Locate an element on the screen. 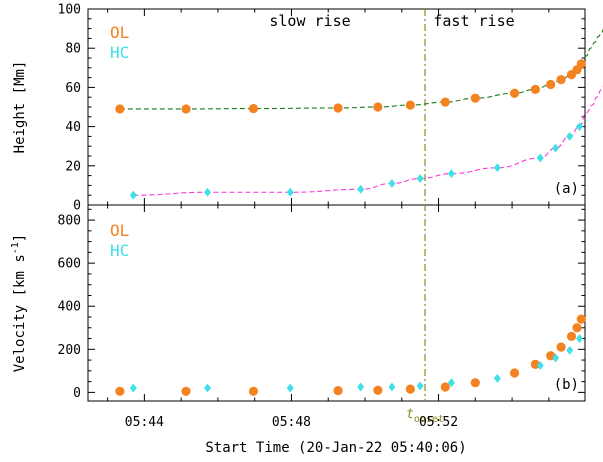  y-axis-title-velocity-main: Velocity [km s is located at coordinates (20, 313).